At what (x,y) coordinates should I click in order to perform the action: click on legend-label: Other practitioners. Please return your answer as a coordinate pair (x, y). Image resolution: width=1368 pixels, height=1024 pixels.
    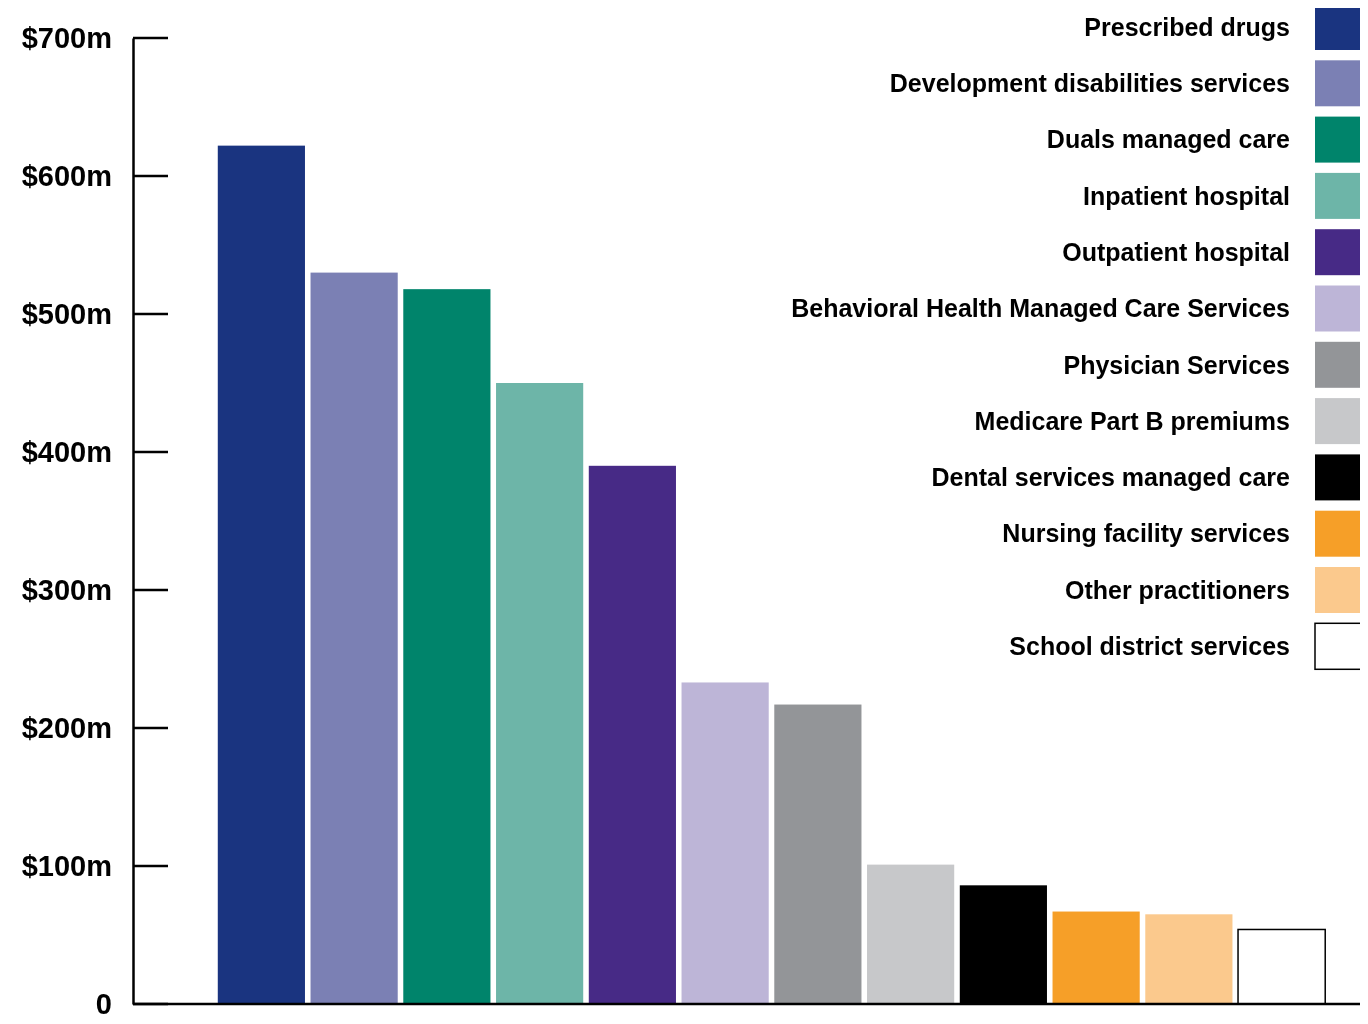
    Looking at the image, I should click on (1177, 589).